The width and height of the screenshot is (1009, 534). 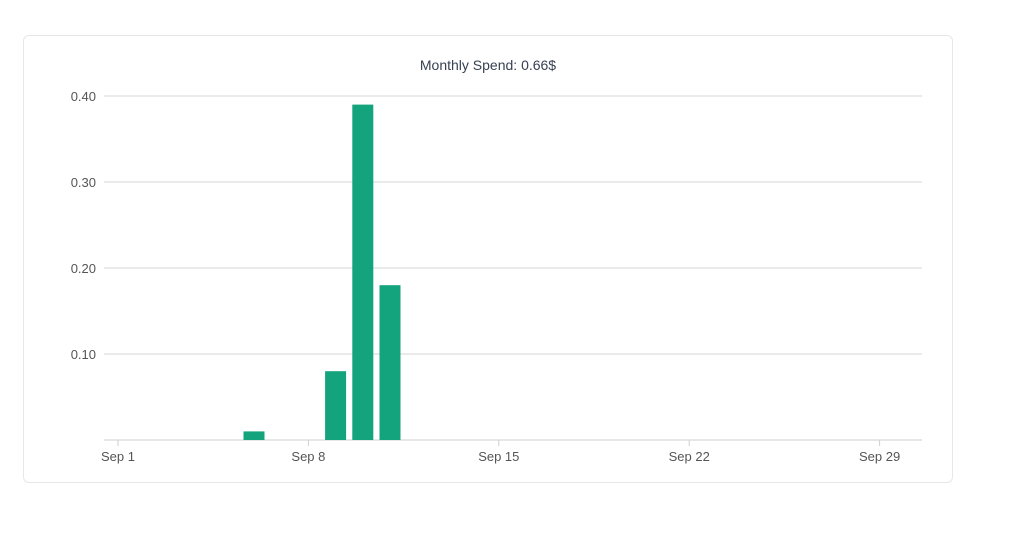 I want to click on x-tick-label: Sep 1, so click(x=118, y=456).